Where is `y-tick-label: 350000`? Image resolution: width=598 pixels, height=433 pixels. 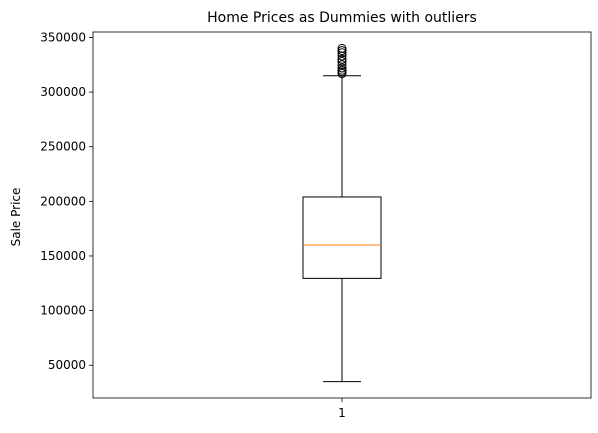 y-tick-label: 350000 is located at coordinates (63, 37).